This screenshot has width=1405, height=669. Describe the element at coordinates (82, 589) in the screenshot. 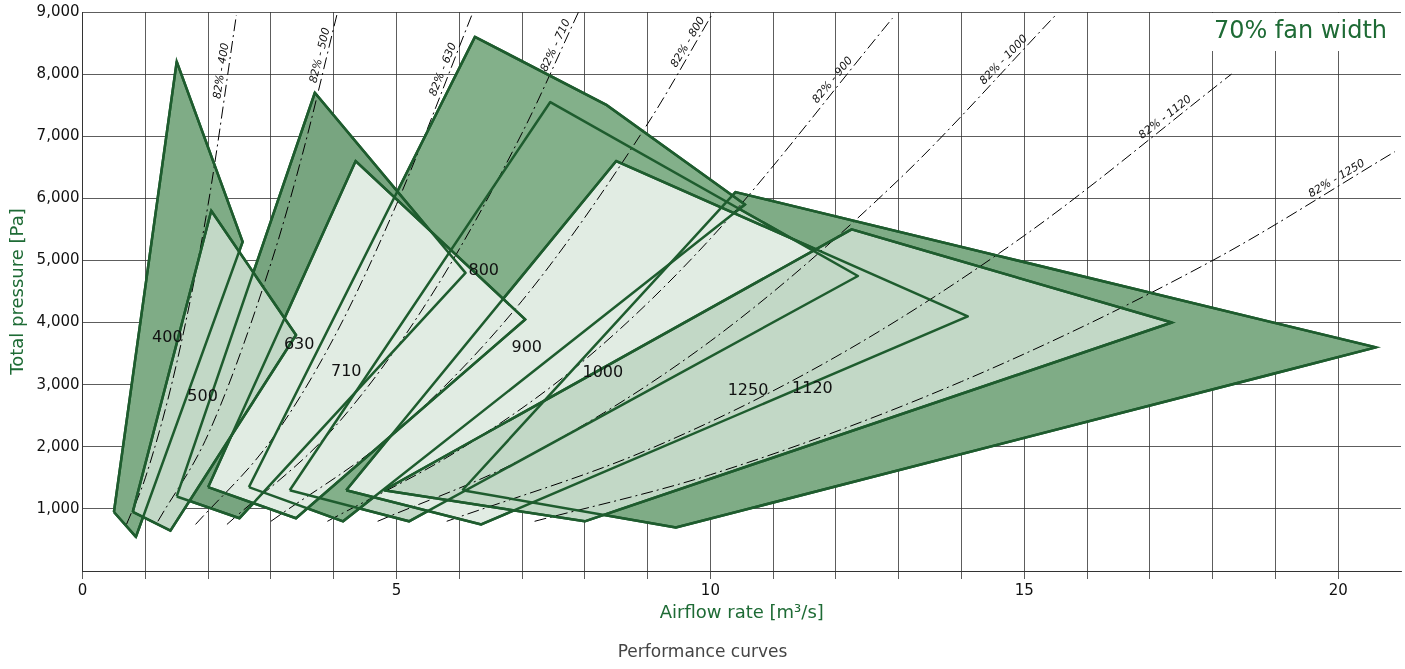

I see `x-tick-label: 0` at that location.